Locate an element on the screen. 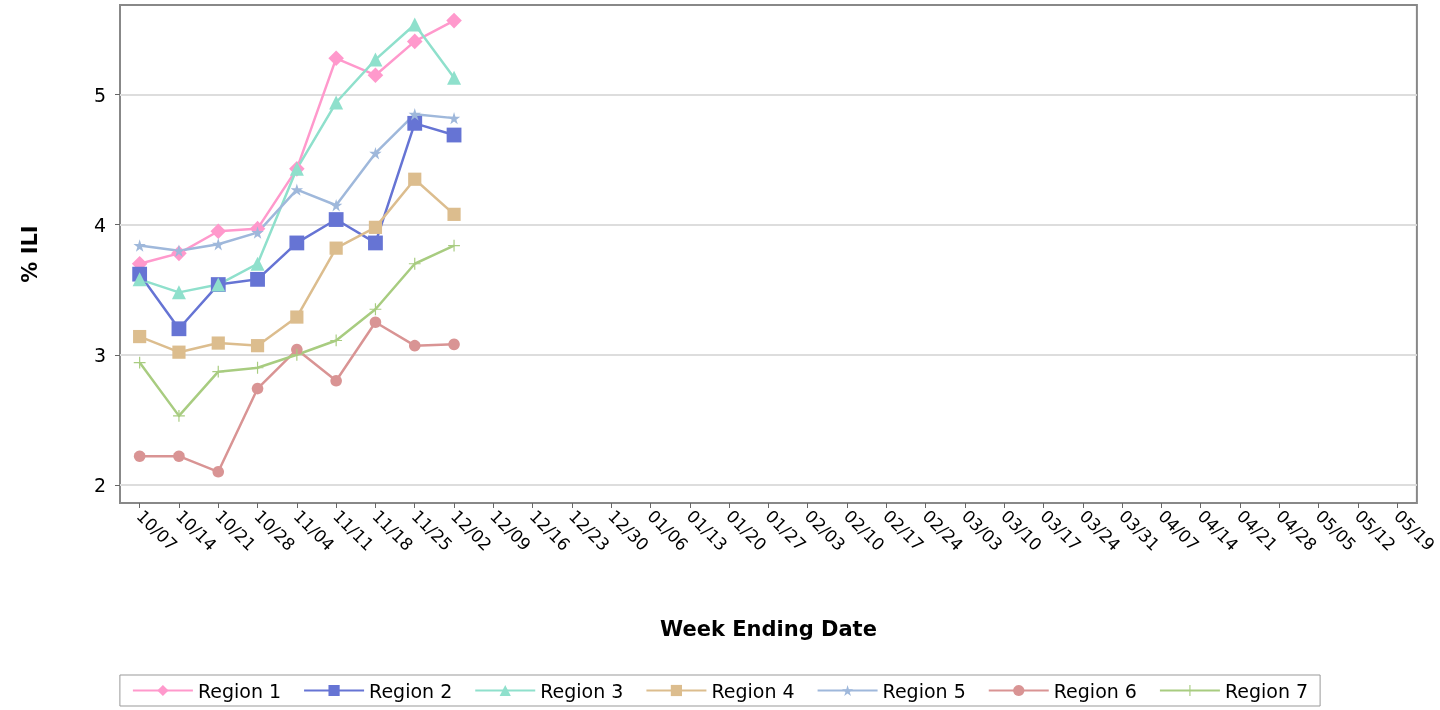 The width and height of the screenshot is (1440, 710). legend-label: Region 2 is located at coordinates (411, 690).